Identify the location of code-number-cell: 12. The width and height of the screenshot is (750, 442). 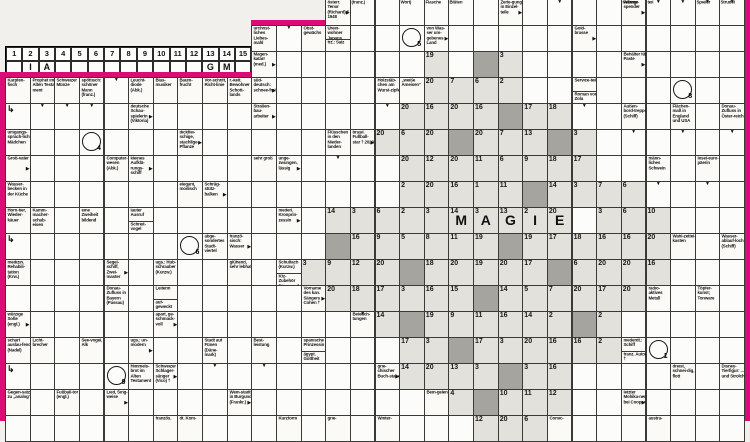
(436, 168).